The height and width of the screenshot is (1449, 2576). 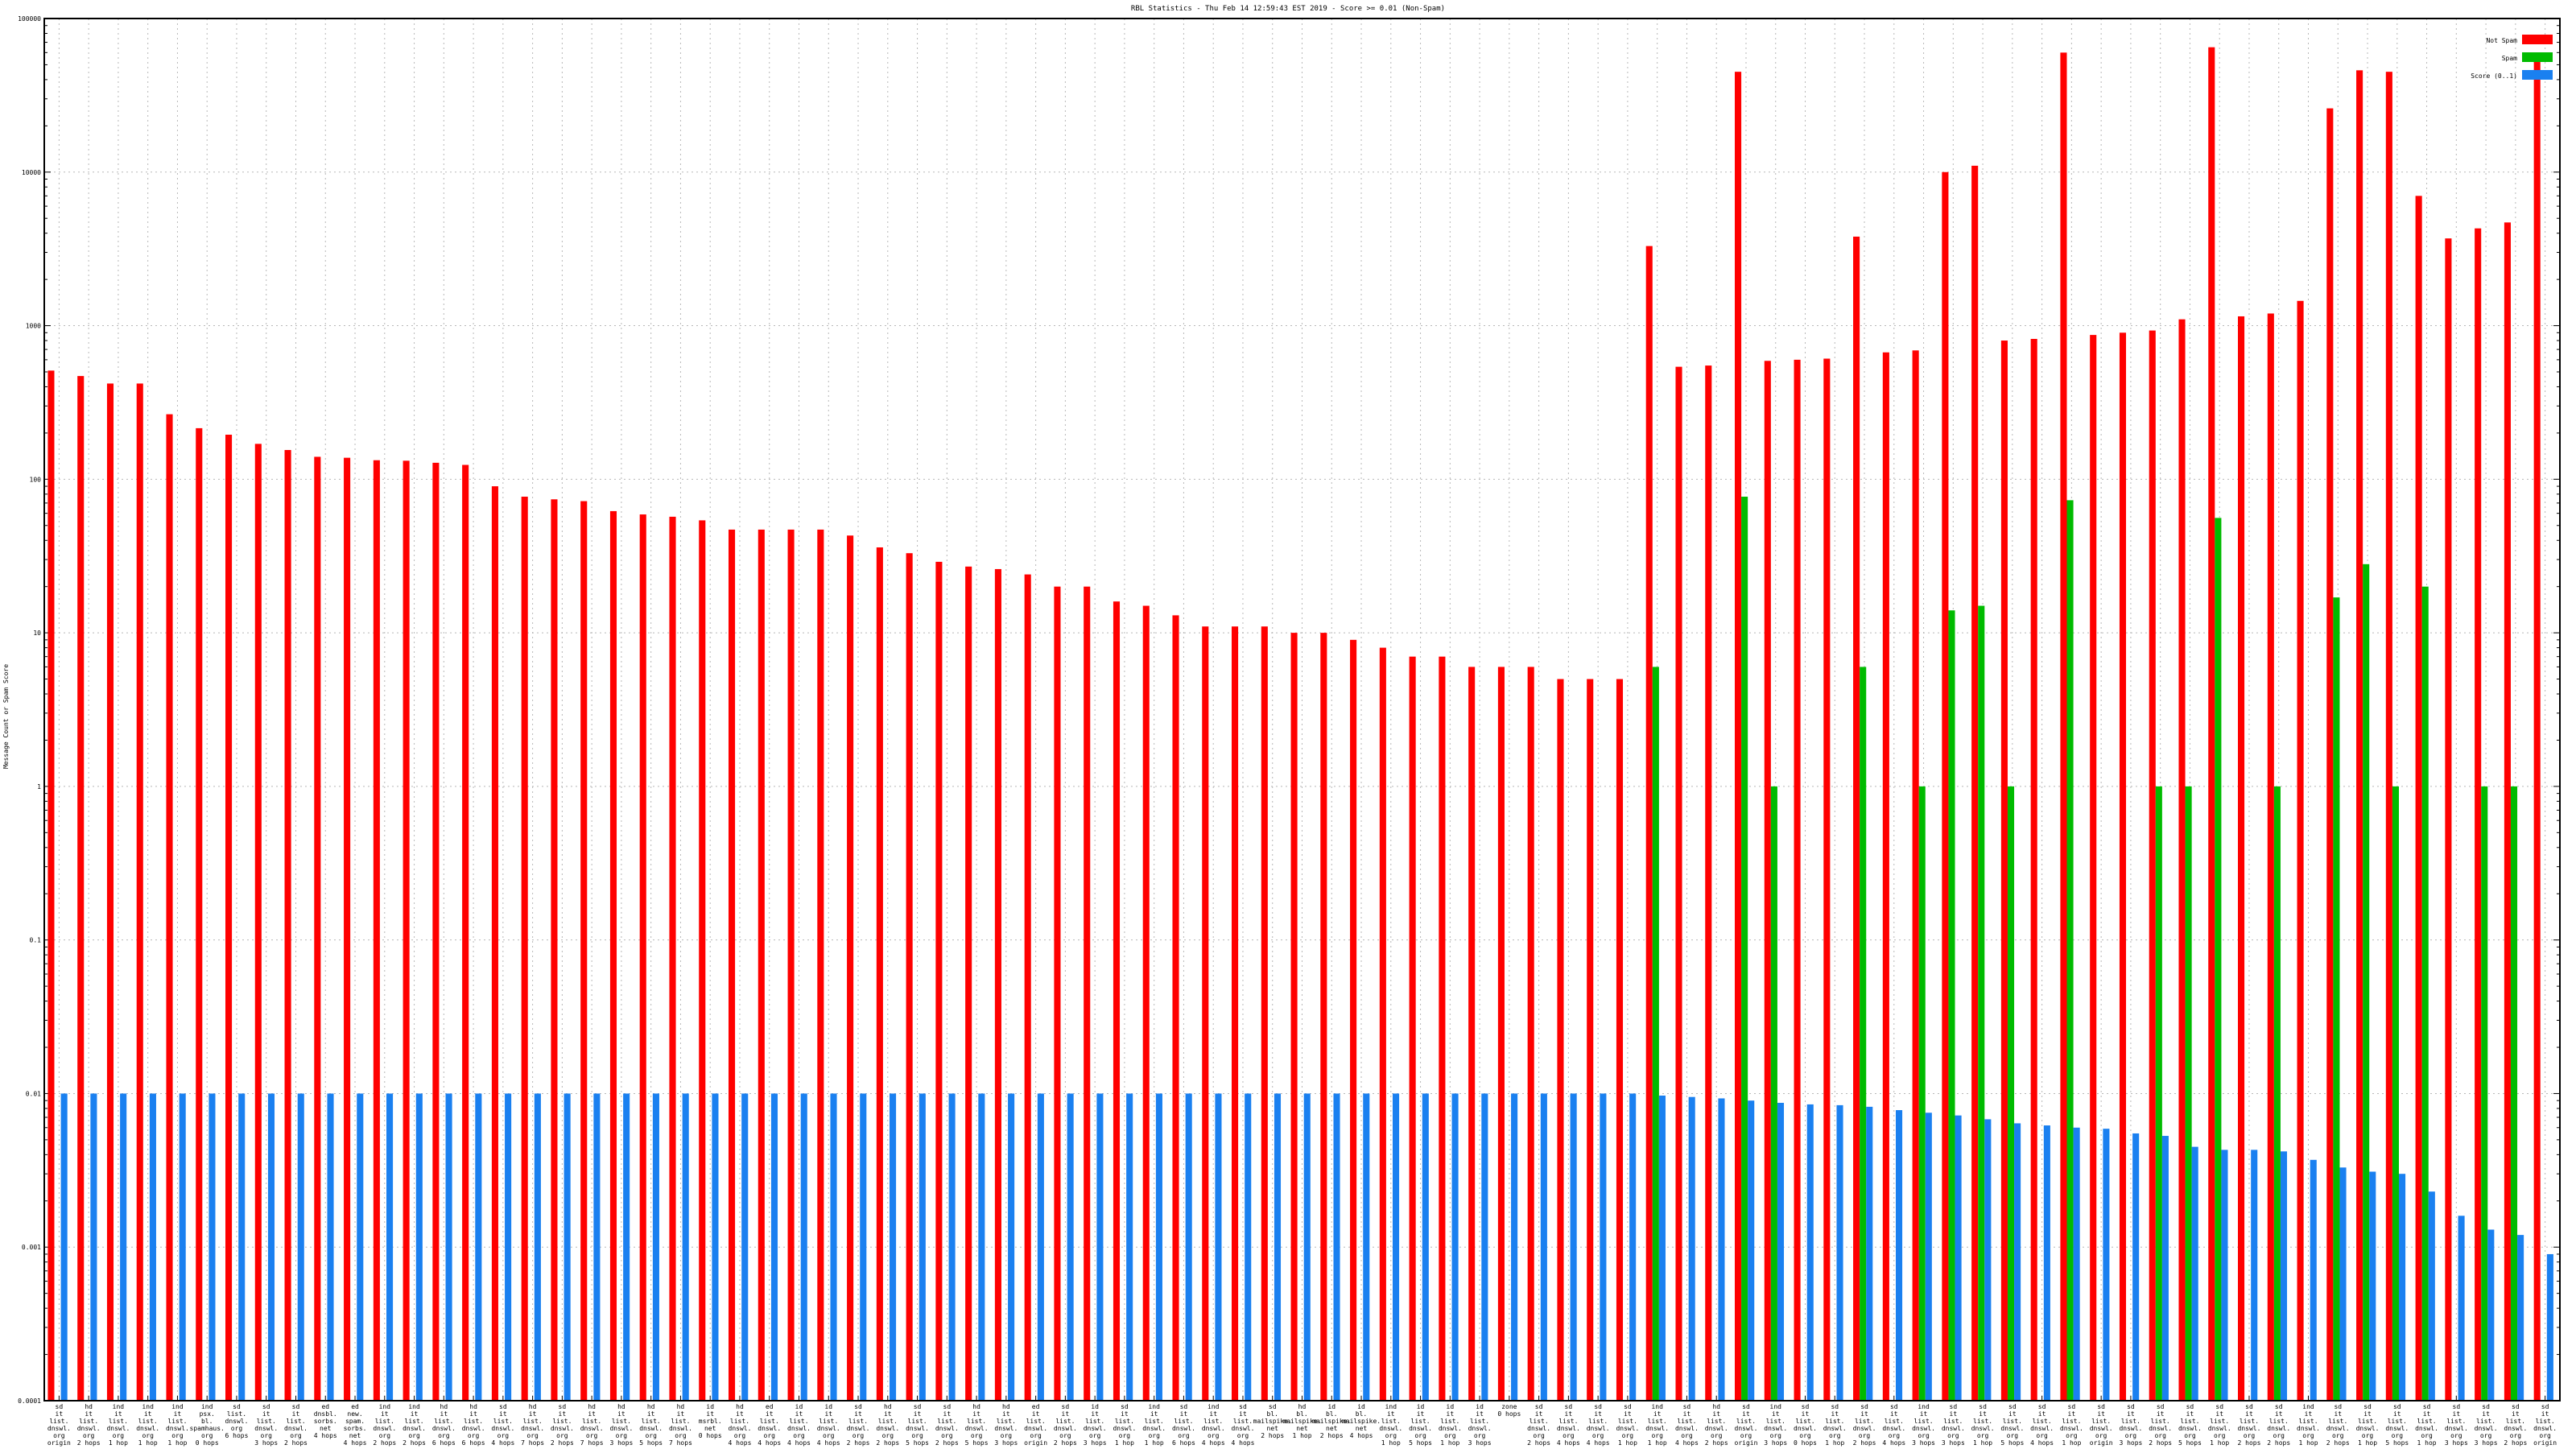 What do you see at coordinates (325, 1421) in the screenshot?
I see `x-tick-label-line: sorbs.` at bounding box center [325, 1421].